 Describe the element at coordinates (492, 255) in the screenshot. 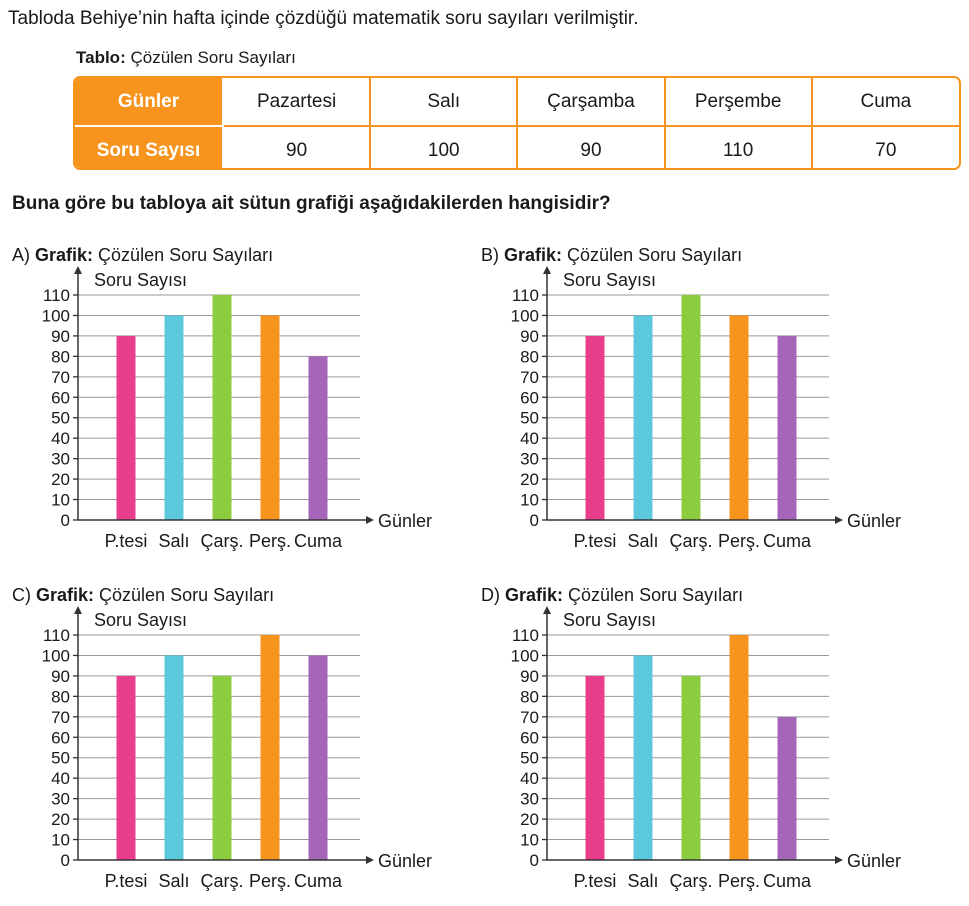

I see `option-label: B)` at that location.